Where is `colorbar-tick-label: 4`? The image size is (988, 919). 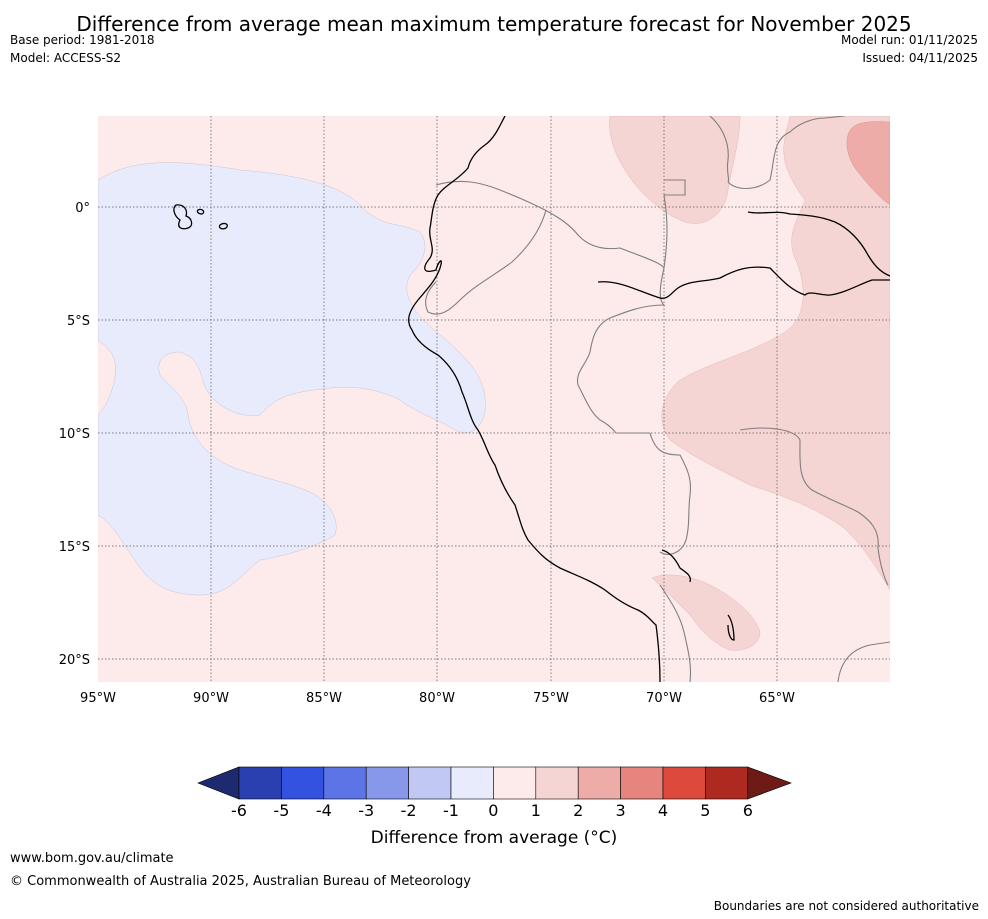
colorbar-tick-label: 4 is located at coordinates (663, 810).